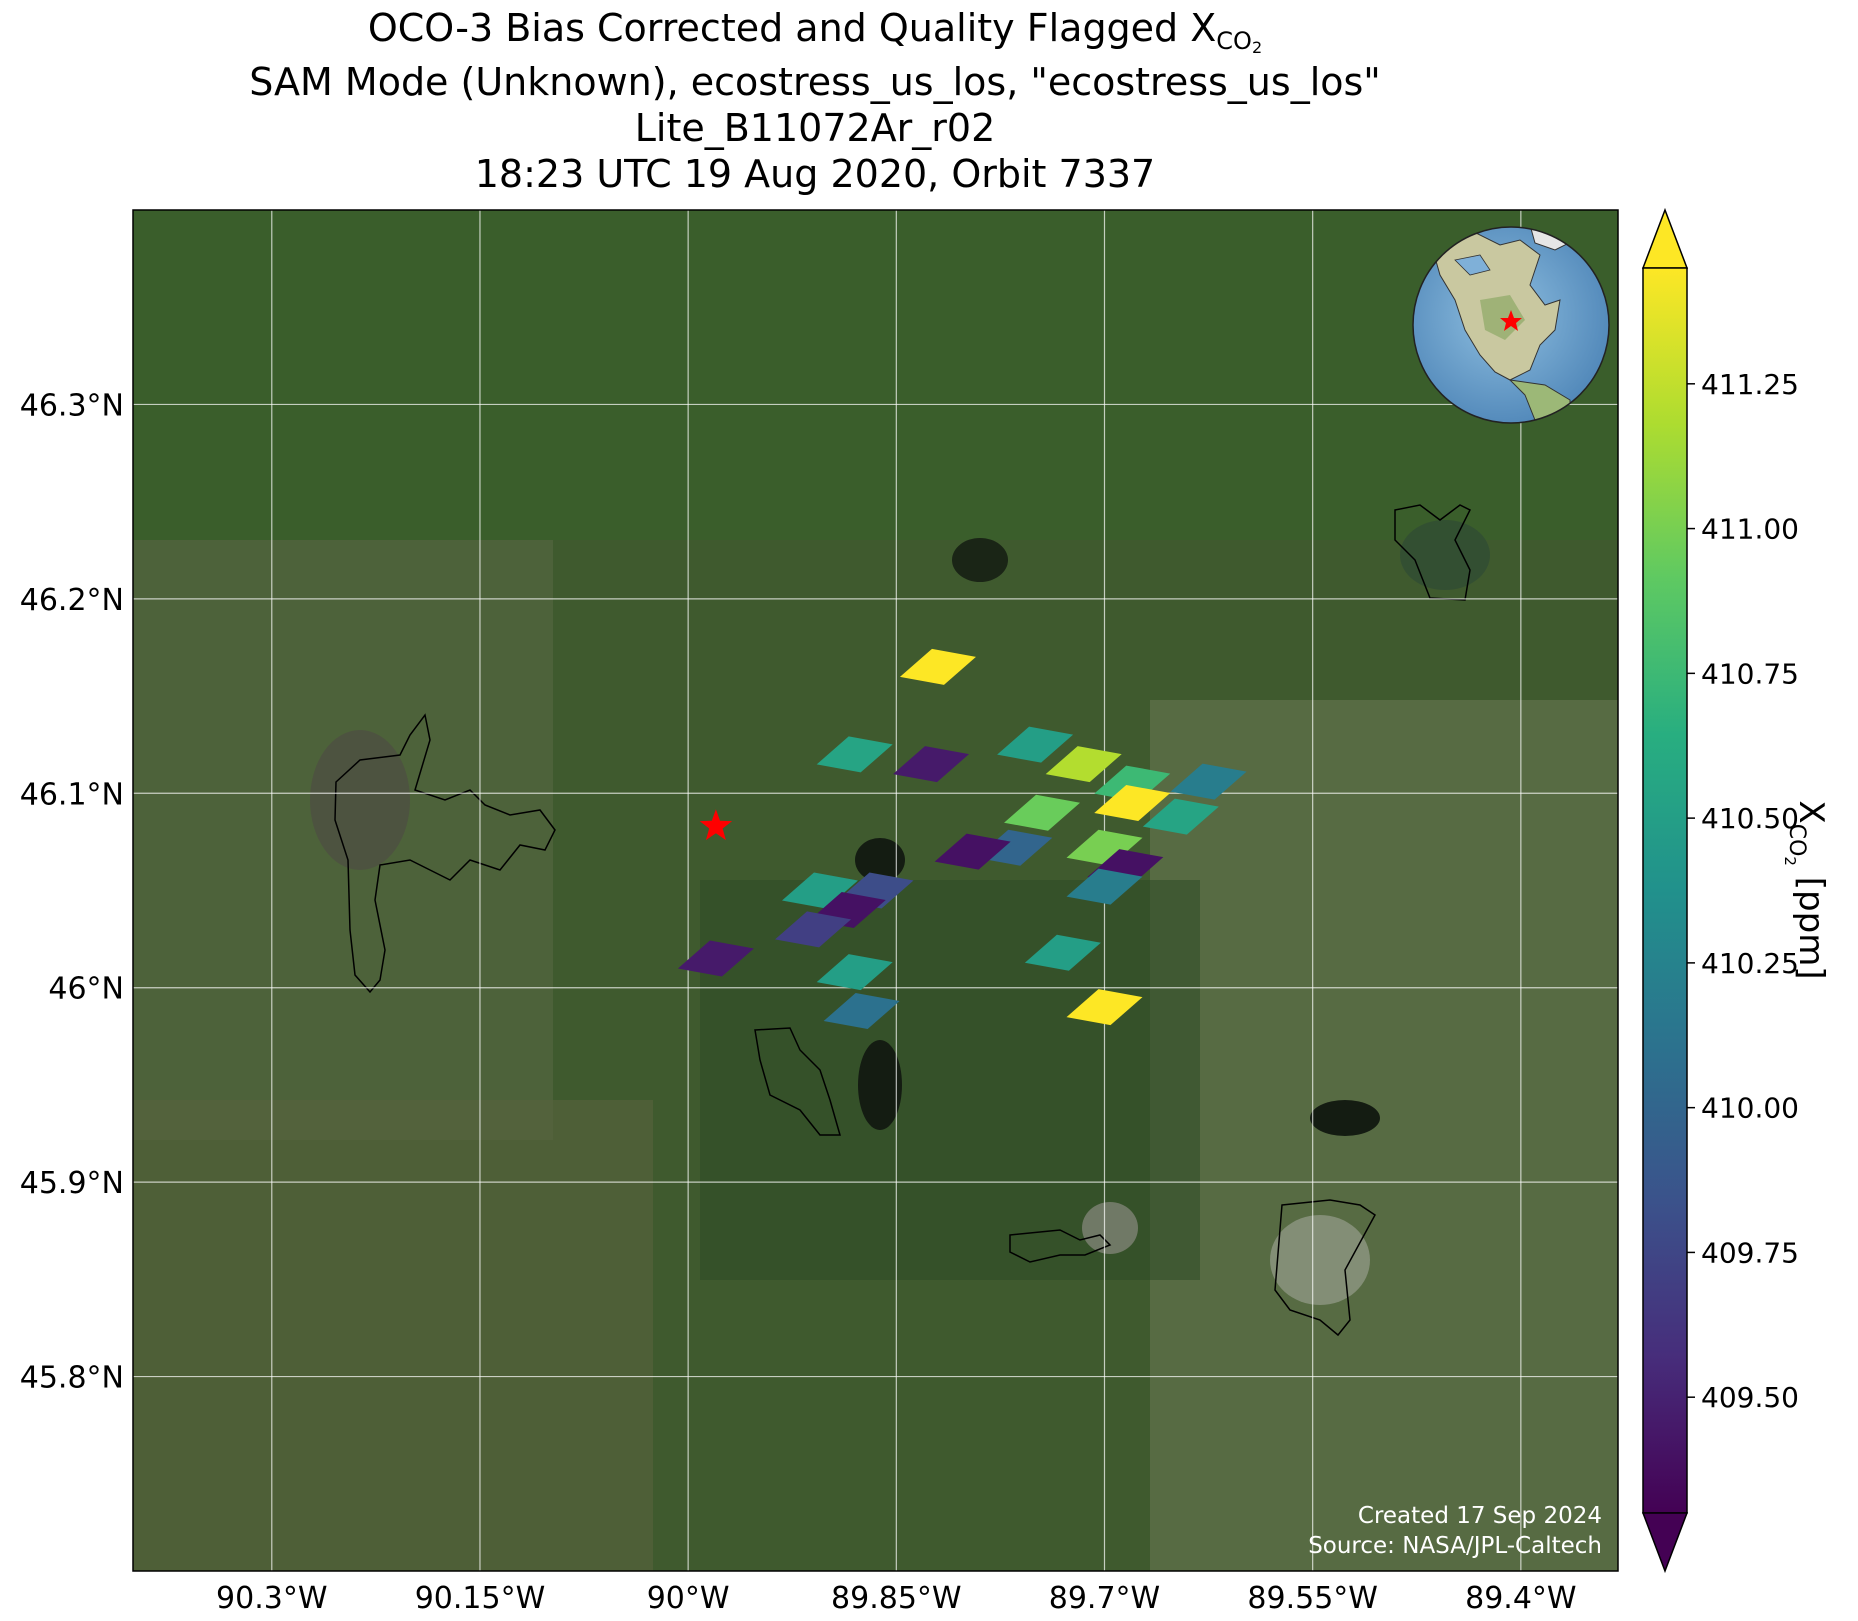 The height and width of the screenshot is (1621, 1858). I want to click on lon-tick-label: 89.4°W, so click(1520, 1598).